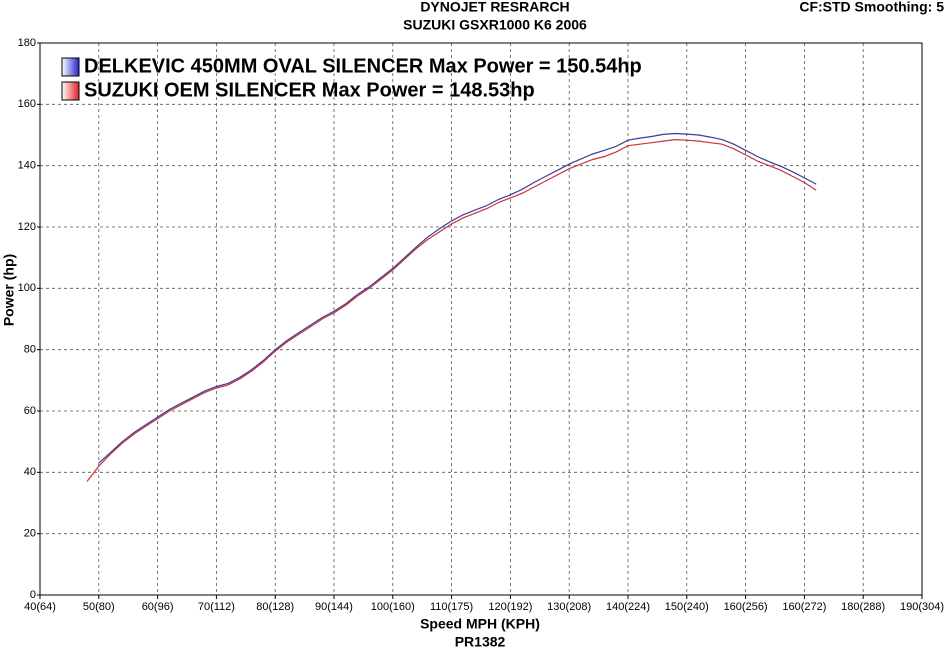  I want to click on y-tick-label: 20, so click(30, 534).